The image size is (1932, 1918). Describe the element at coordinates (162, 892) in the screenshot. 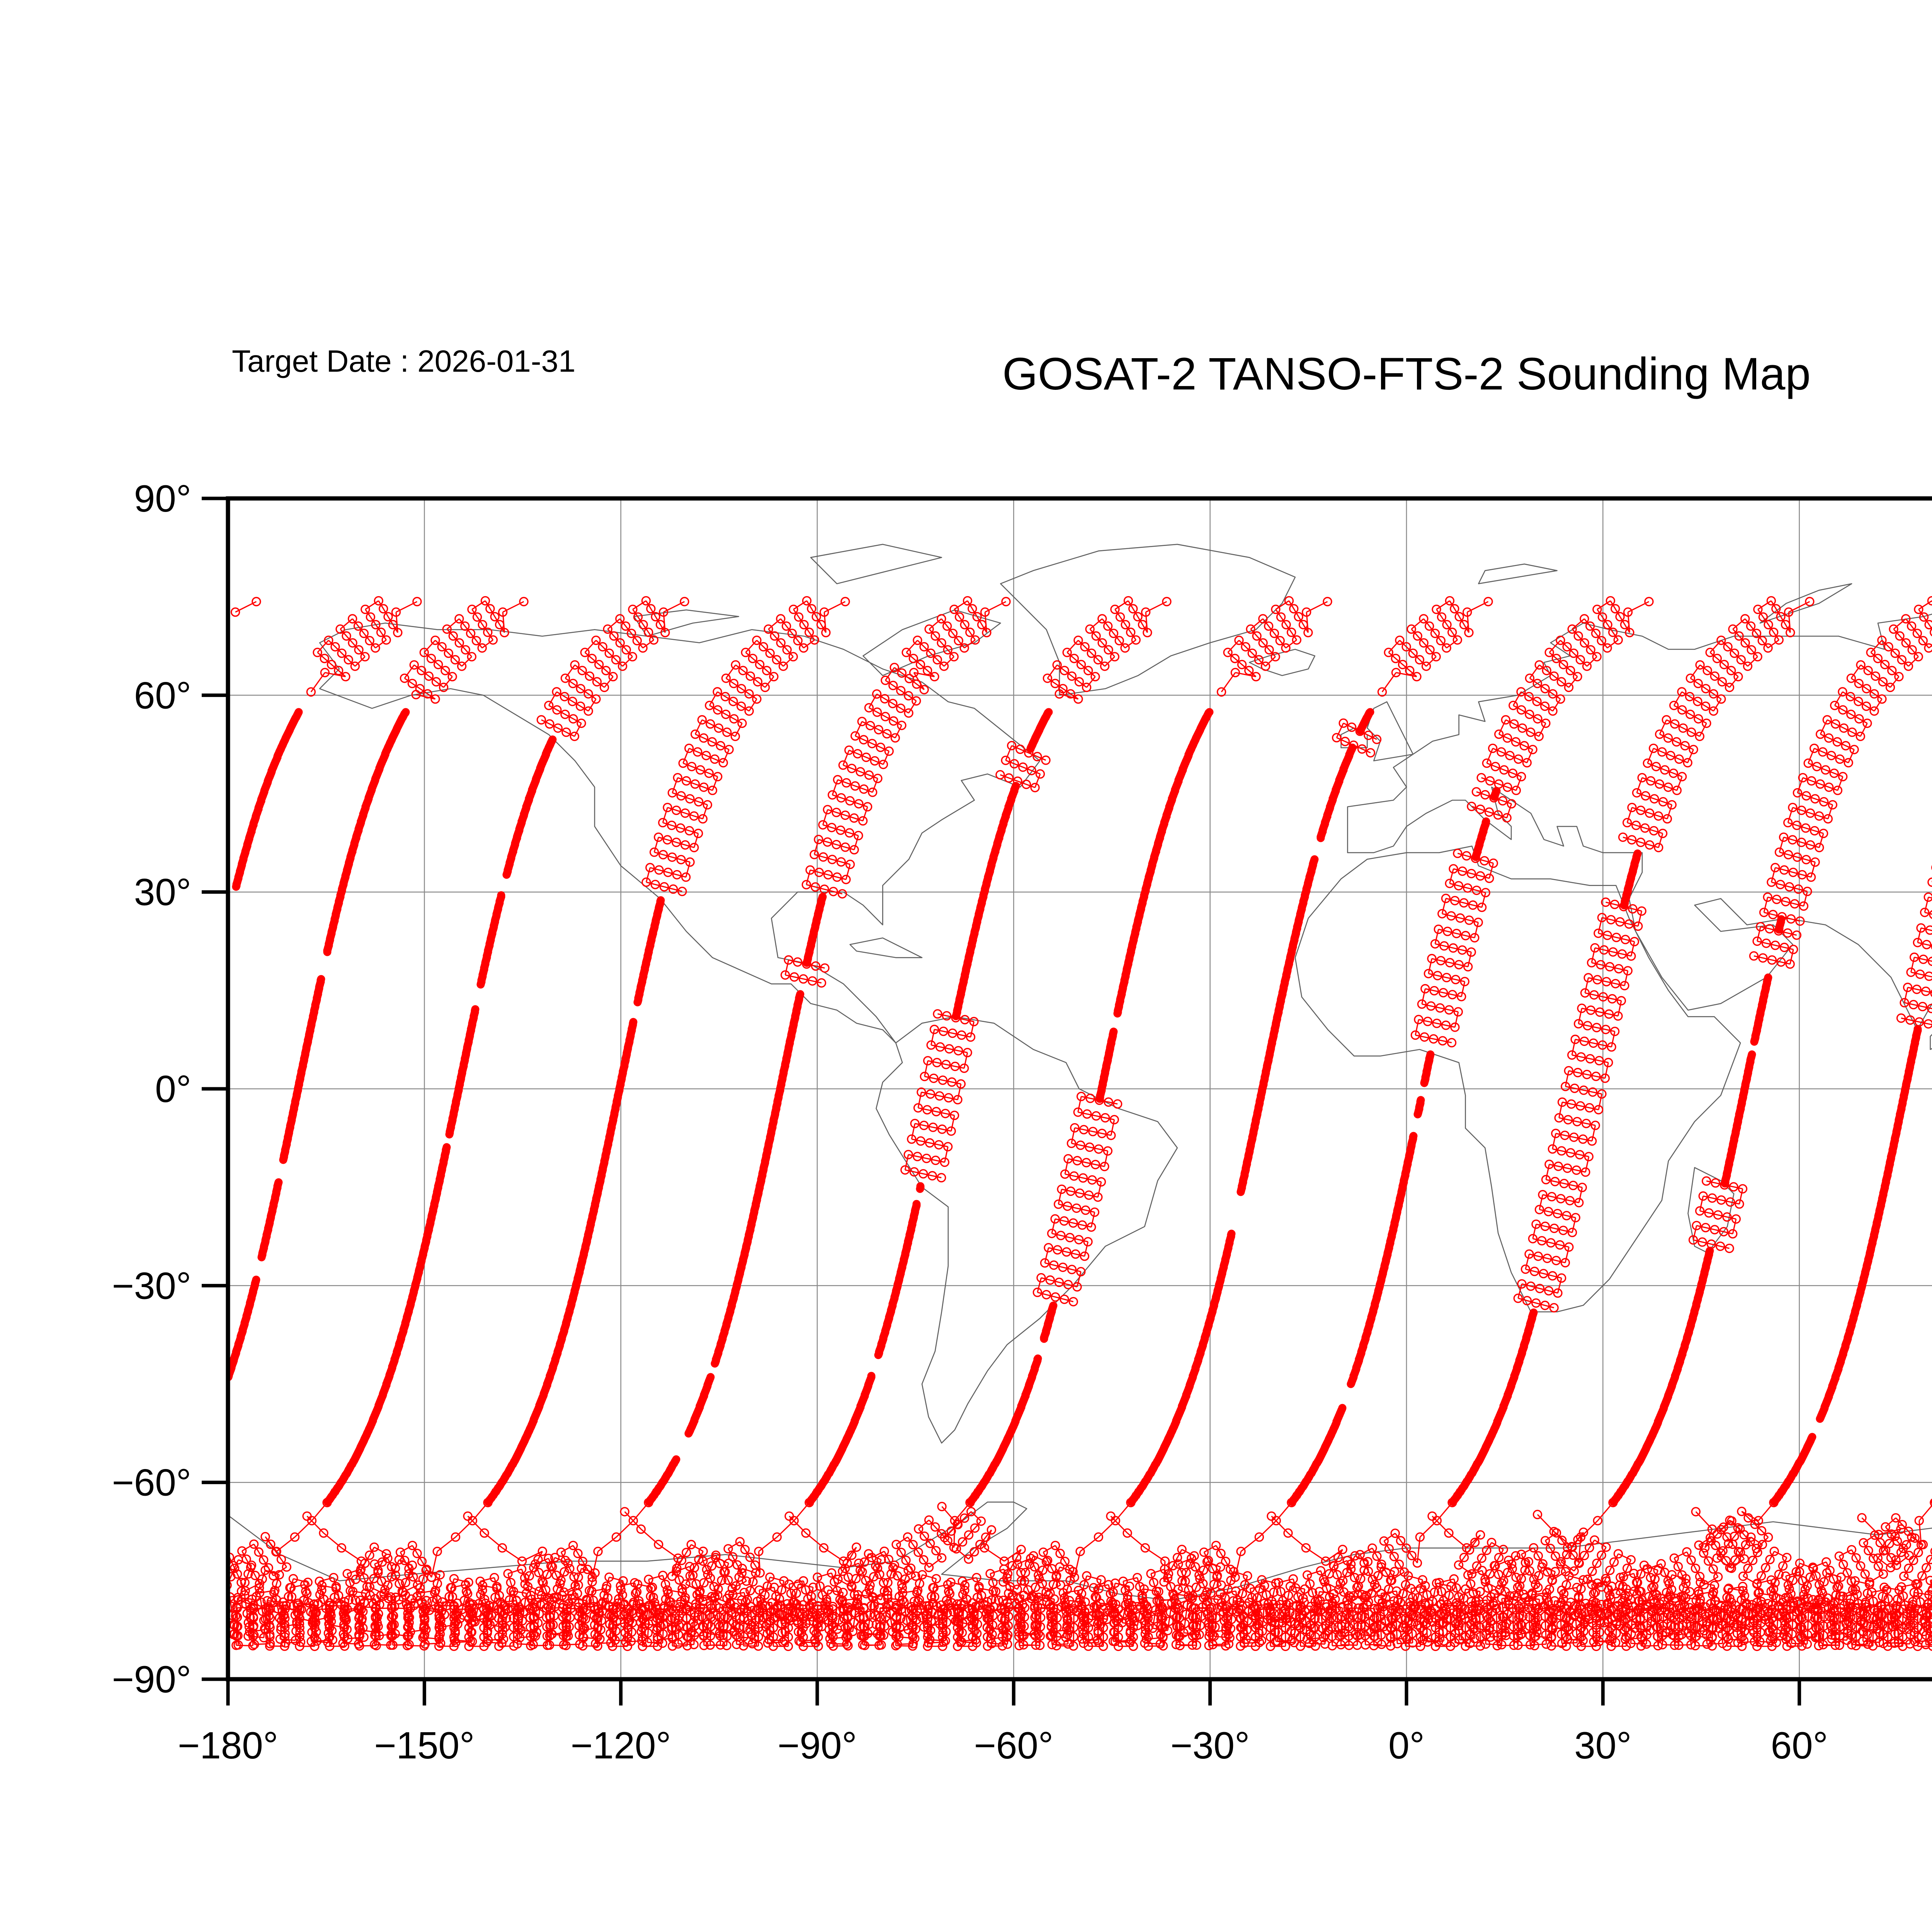

I see `y-tick-label: 30°` at that location.